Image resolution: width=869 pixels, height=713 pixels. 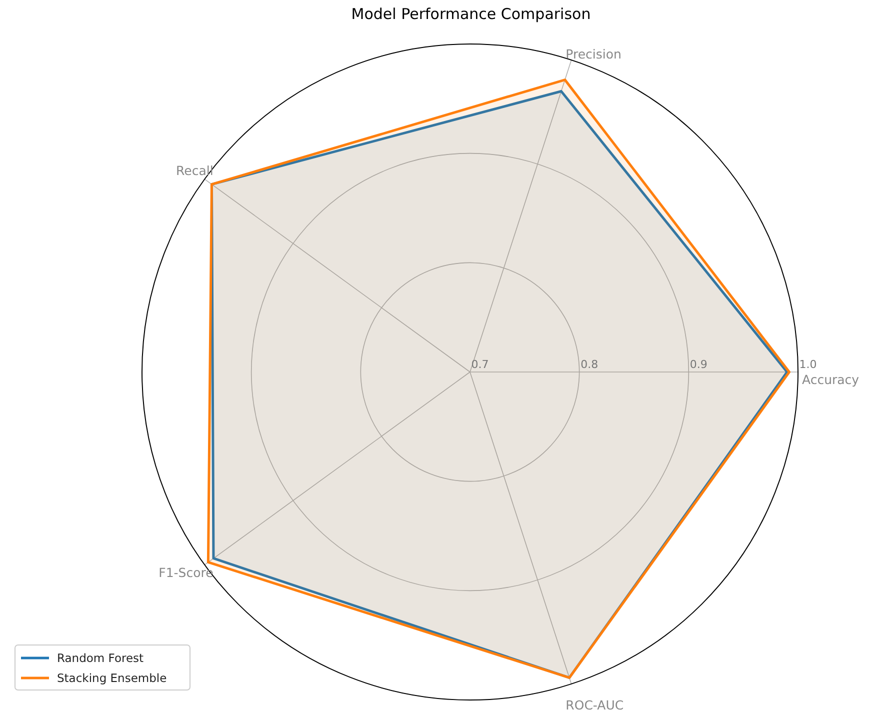 I want to click on legend-label: Random Forest, so click(x=100, y=658).